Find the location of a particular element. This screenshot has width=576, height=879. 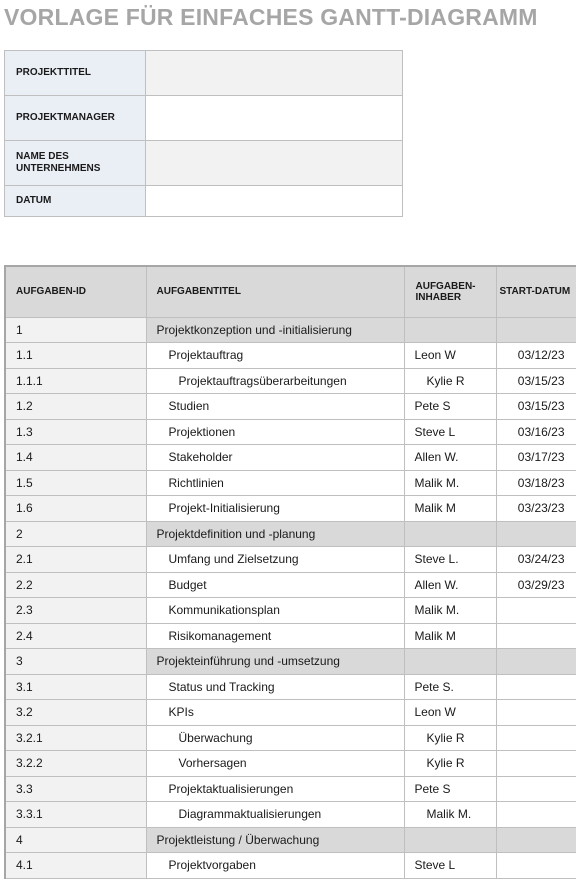

task-id-cell: 3 is located at coordinates (75, 661).